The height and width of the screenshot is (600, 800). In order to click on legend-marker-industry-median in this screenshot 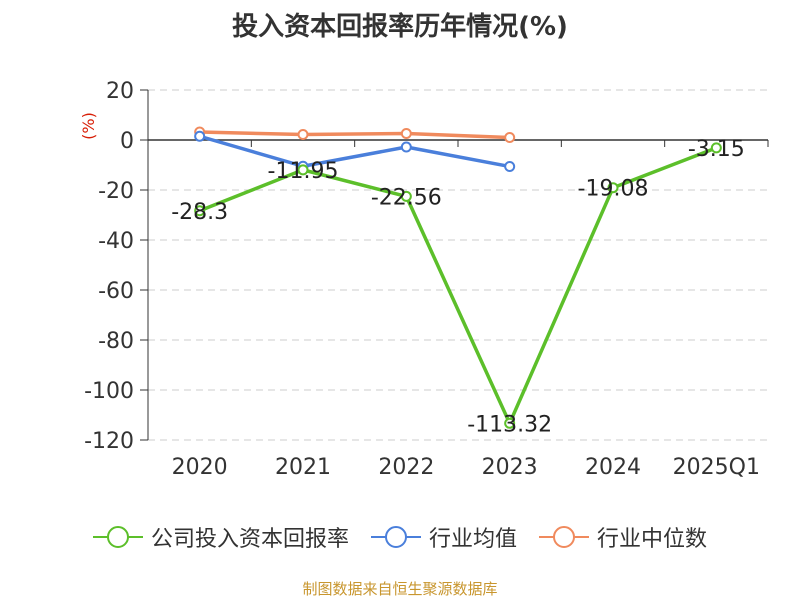, I will do `click(564, 537)`.